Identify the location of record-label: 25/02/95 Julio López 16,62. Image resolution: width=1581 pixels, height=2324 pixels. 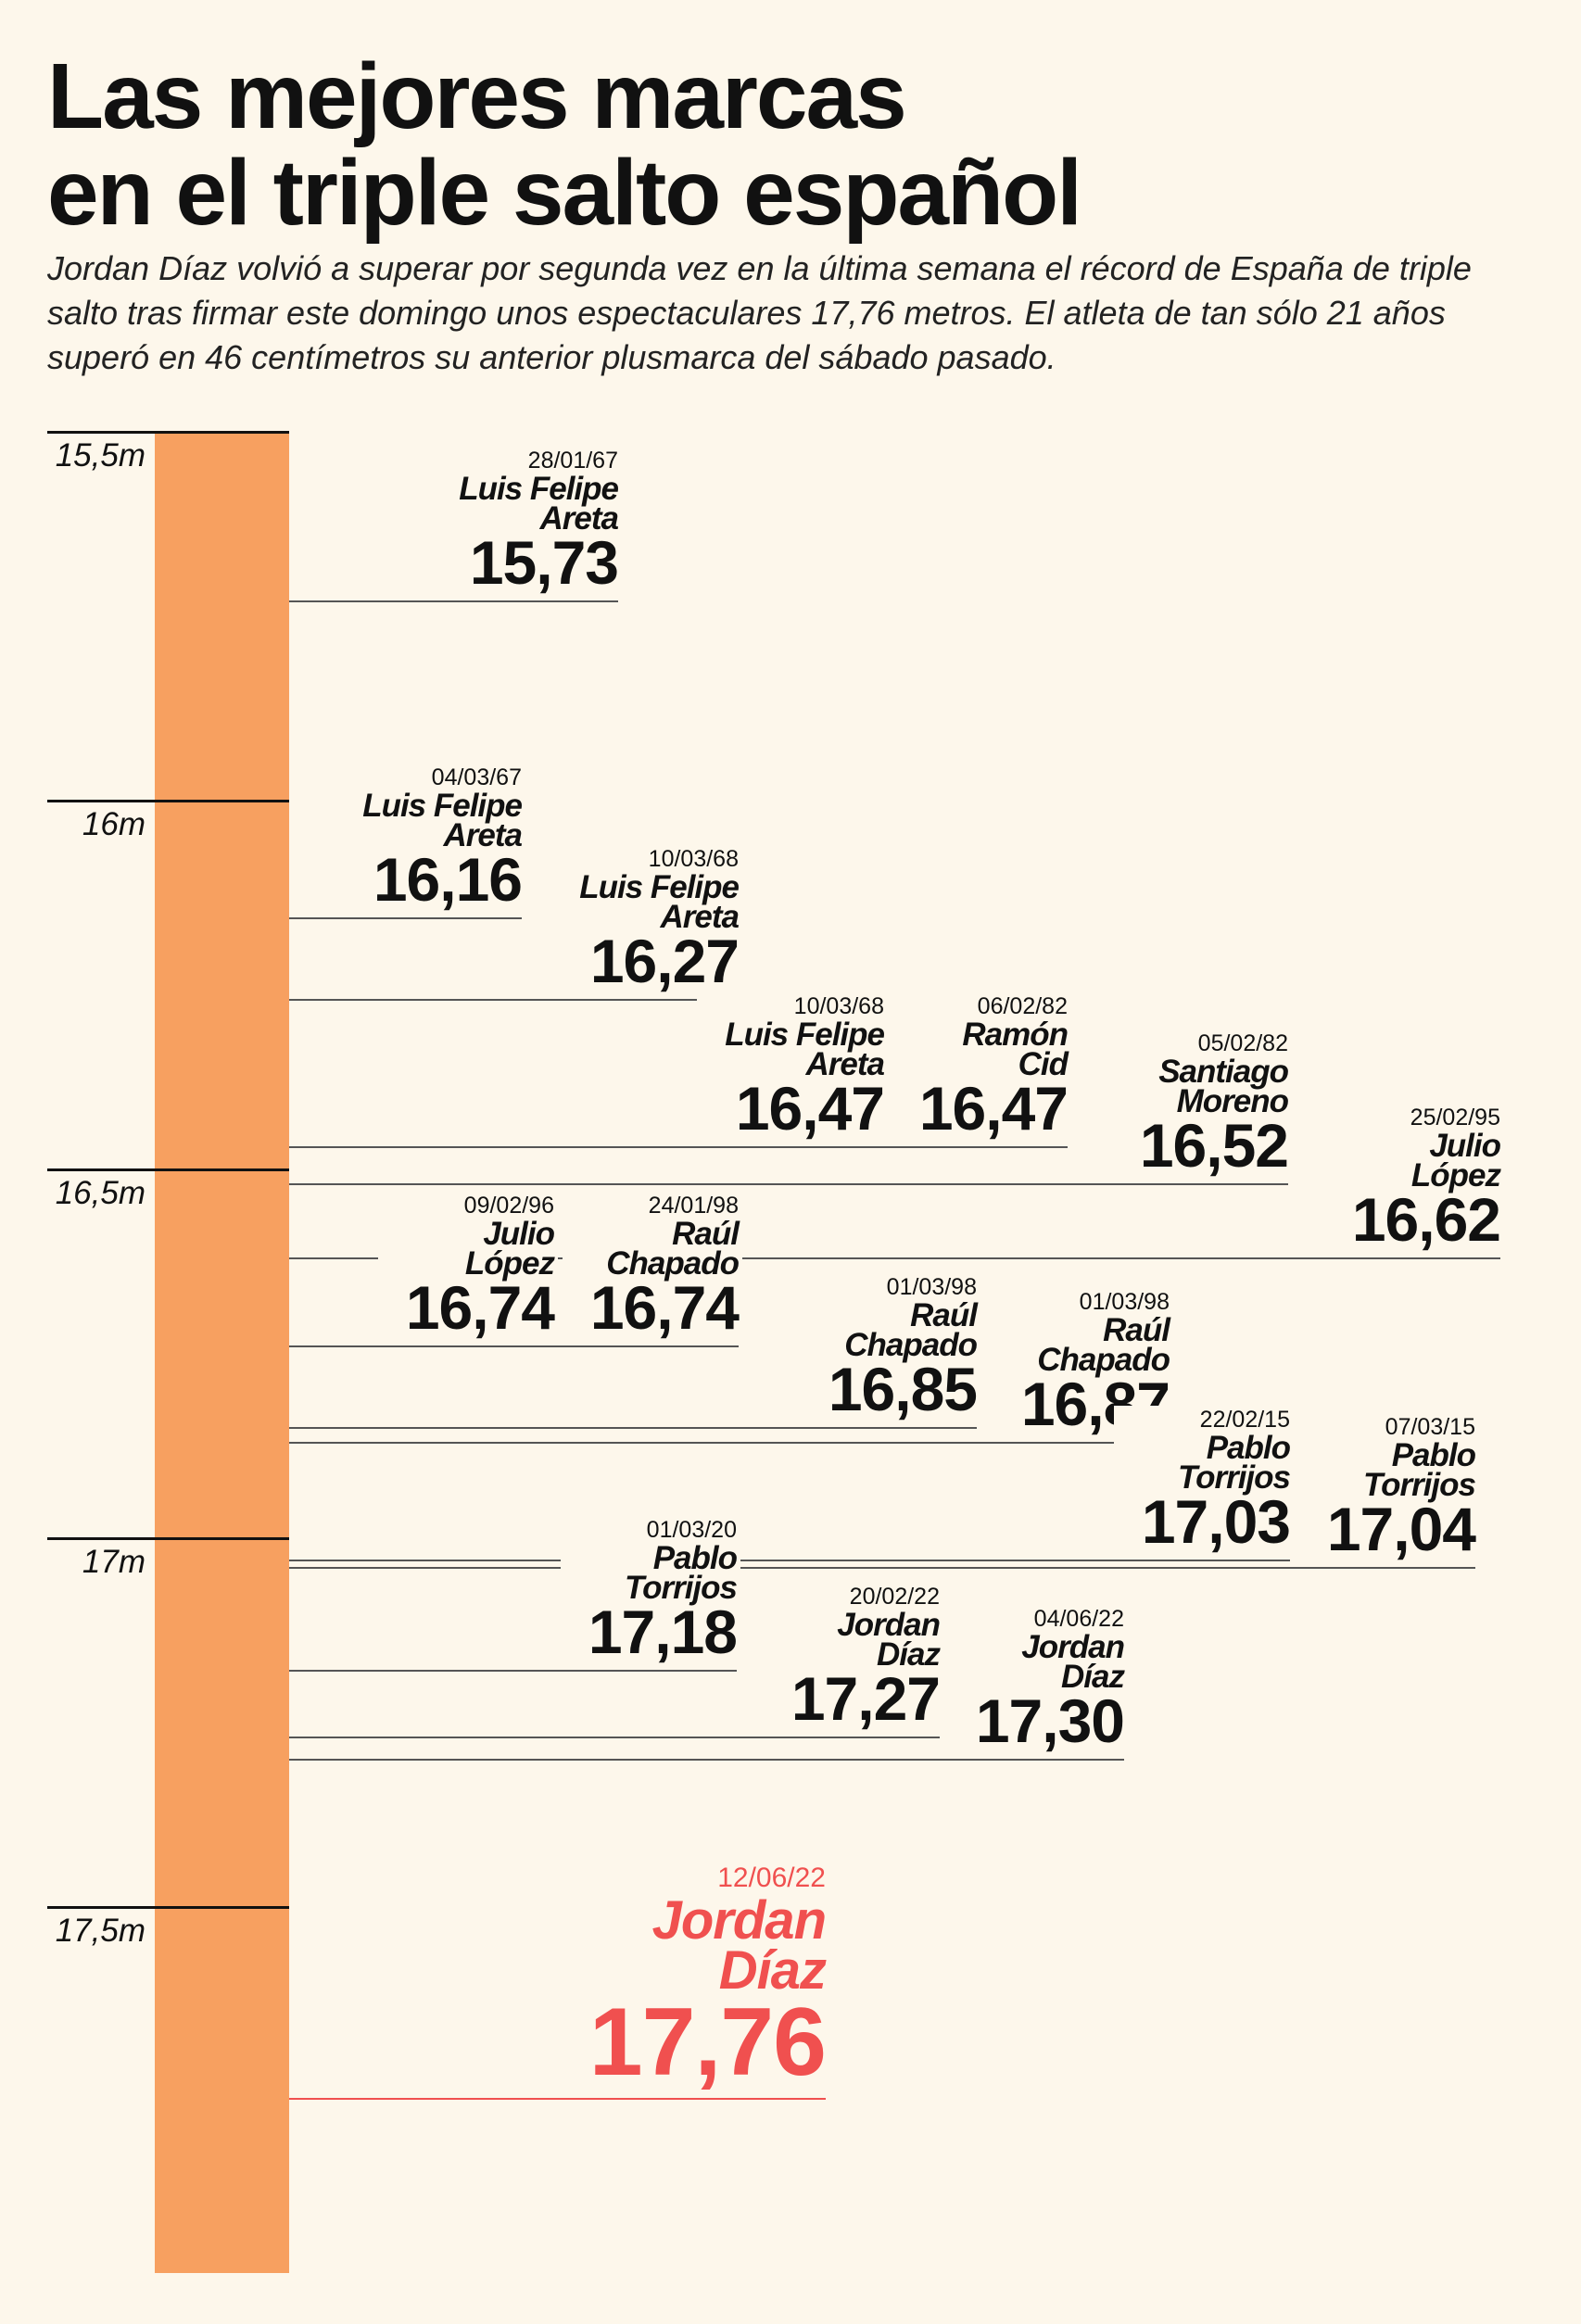
(1413, 1179).